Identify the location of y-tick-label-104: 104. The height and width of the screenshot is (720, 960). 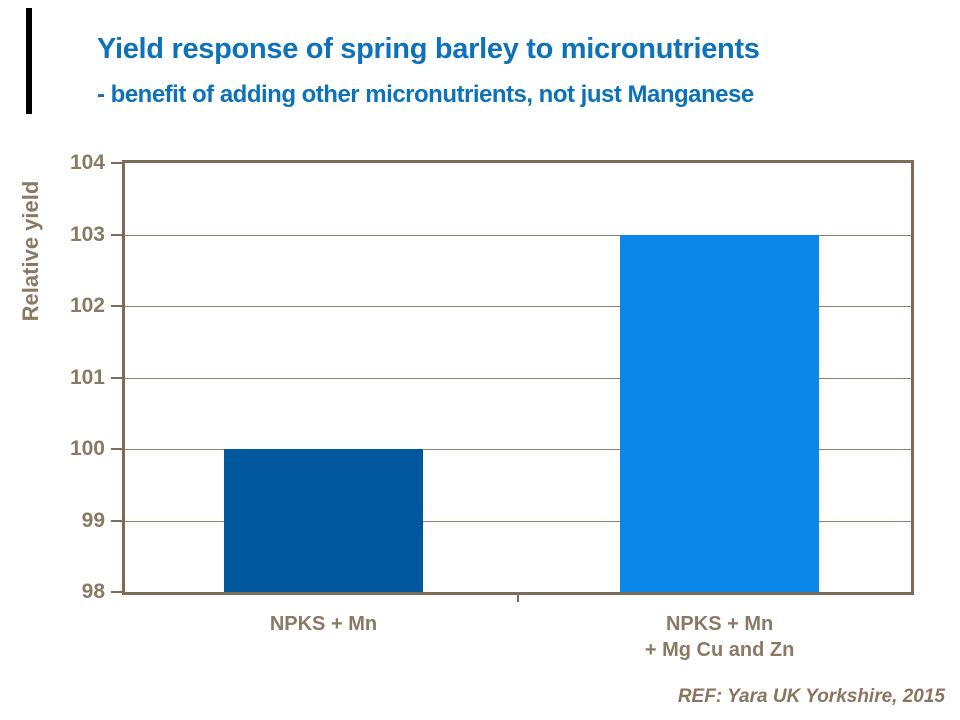
(87, 162).